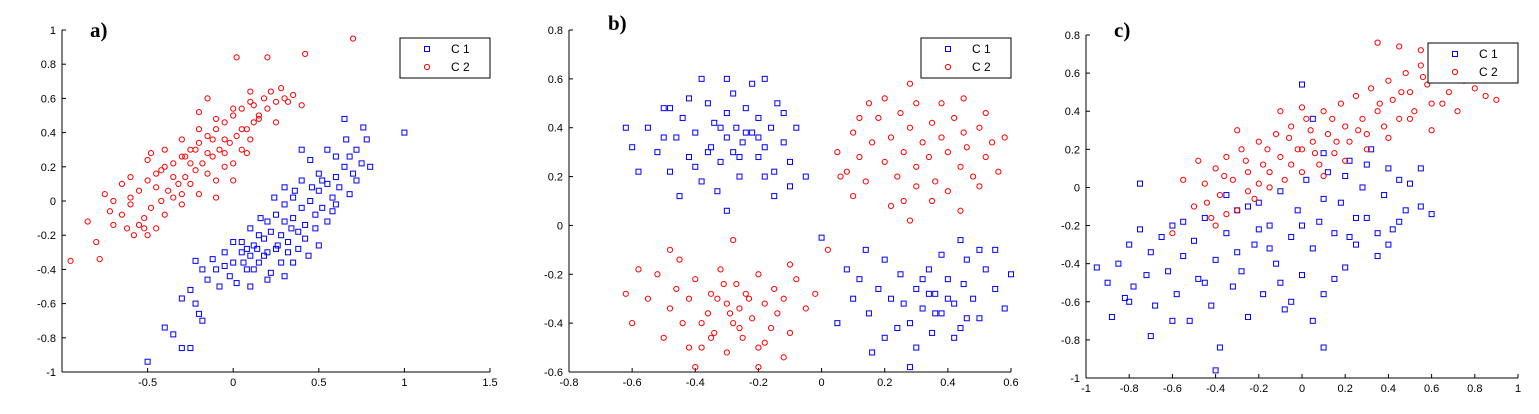 Image resolution: width=1539 pixels, height=414 pixels. What do you see at coordinates (1334, 138) in the screenshot?
I see `series-c2` at bounding box center [1334, 138].